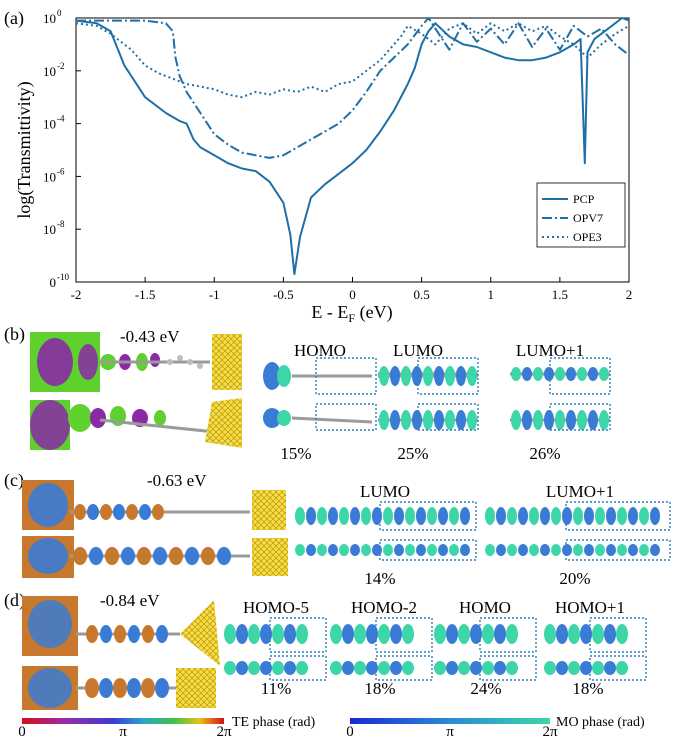 This screenshot has width=680, height=737. What do you see at coordinates (385, 491) in the screenshot?
I see `orbital-label: LUMO` at bounding box center [385, 491].